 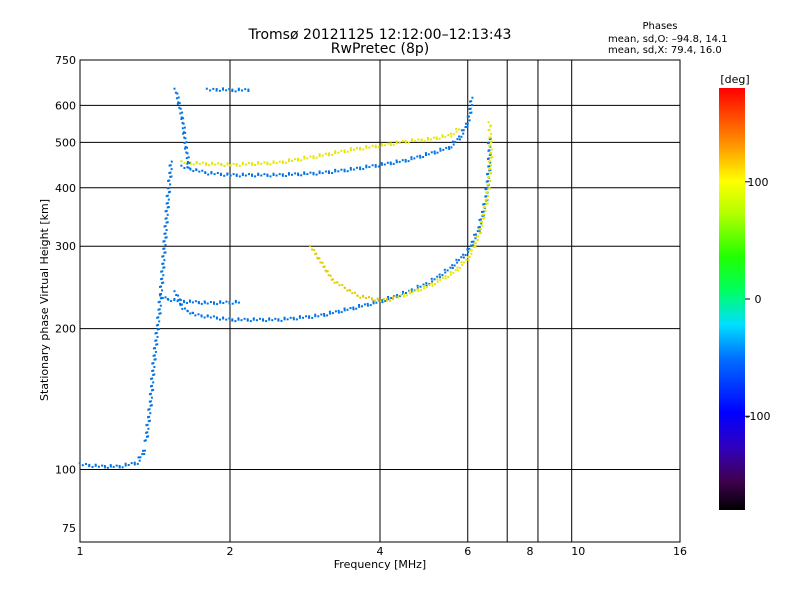 What do you see at coordinates (758, 299) in the screenshot?
I see `colorbar-tick-1: 0` at bounding box center [758, 299].